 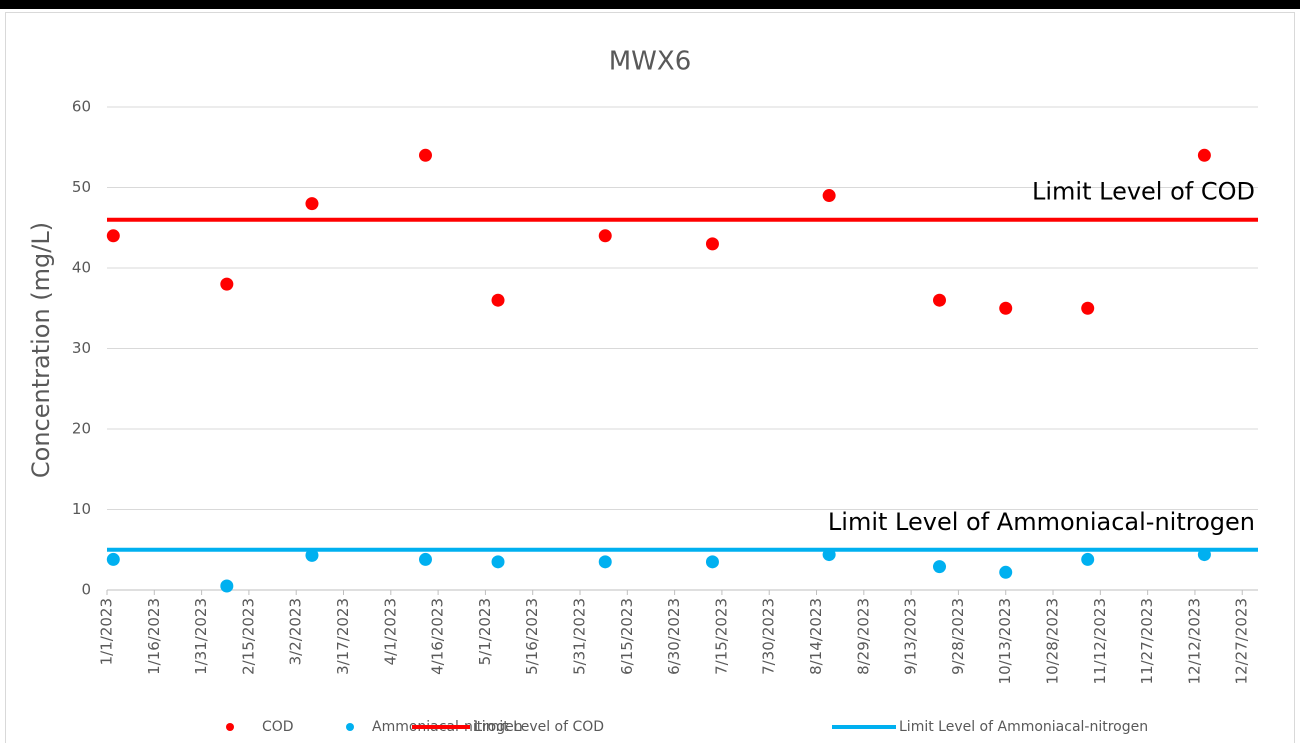 What do you see at coordinates (1143, 192) in the screenshot?
I see `limit-annotation: Limit Level of COD` at bounding box center [1143, 192].